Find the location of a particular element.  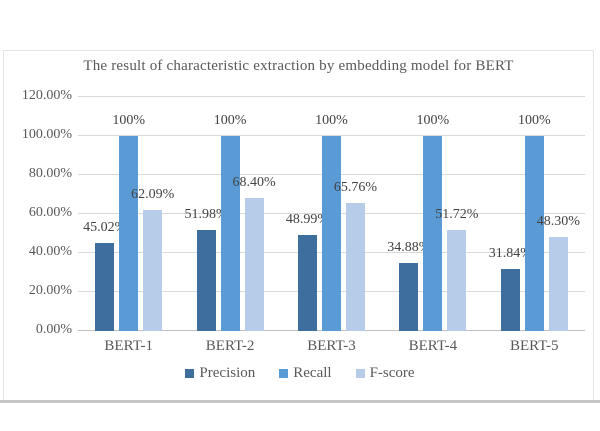

legend-label: Recall is located at coordinates (312, 373).